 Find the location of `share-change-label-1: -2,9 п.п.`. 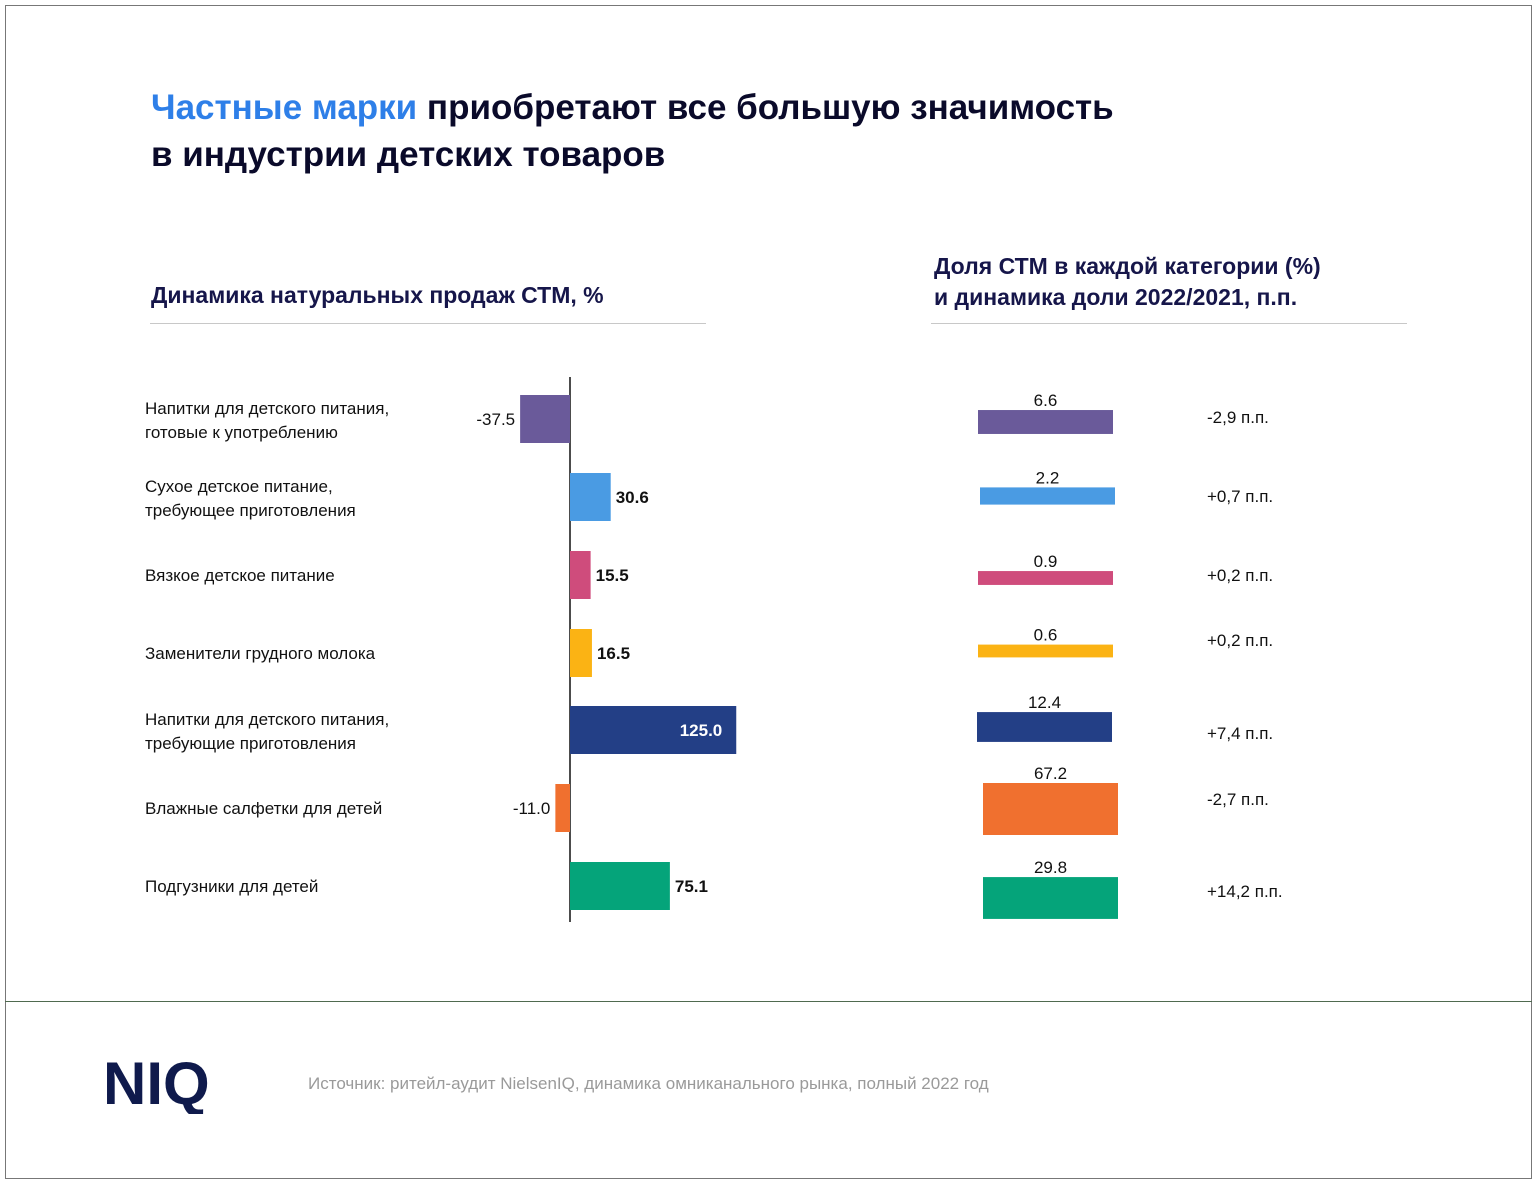

share-change-label-1: -2,9 п.п. is located at coordinates (1238, 417).